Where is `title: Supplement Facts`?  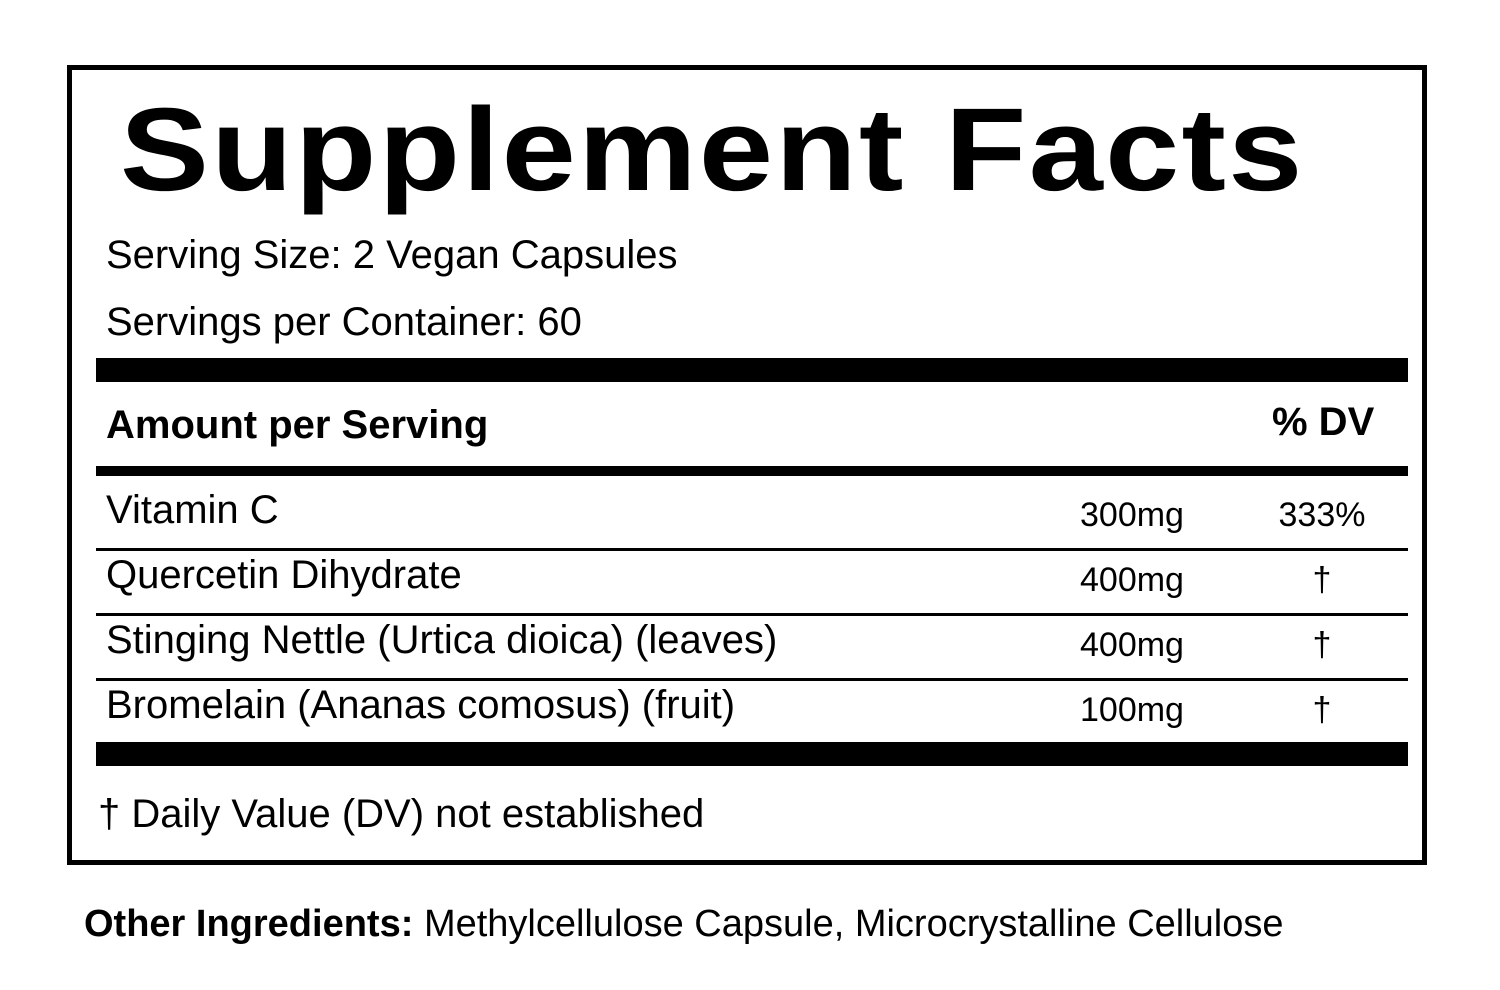
title: Supplement Facts is located at coordinates (712, 150).